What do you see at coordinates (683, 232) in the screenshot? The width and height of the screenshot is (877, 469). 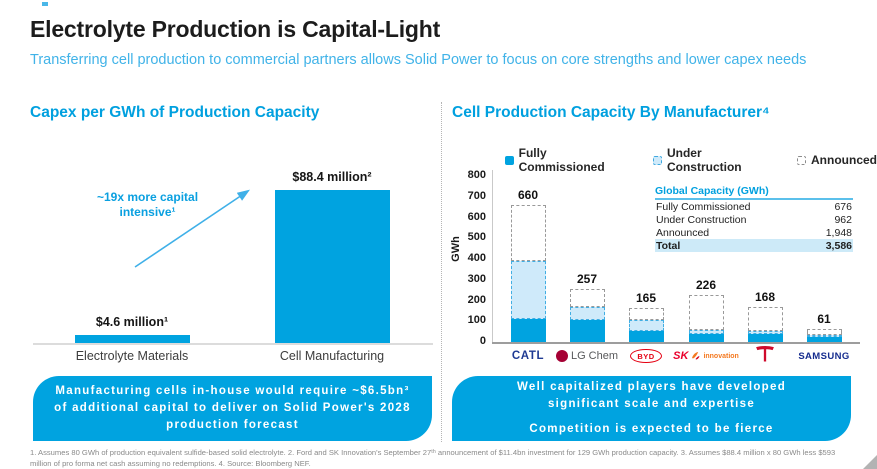 I see `table-row-label: Announced` at bounding box center [683, 232].